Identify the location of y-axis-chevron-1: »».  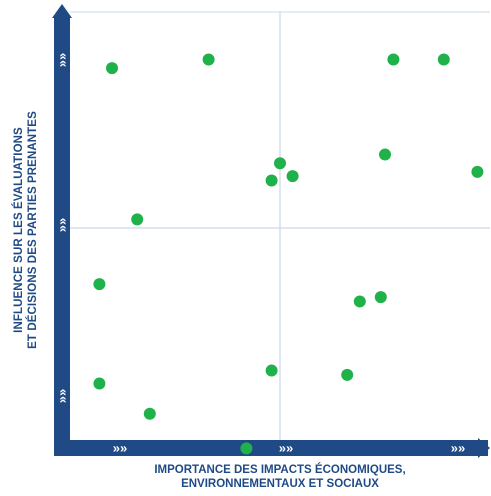
(62, 60).